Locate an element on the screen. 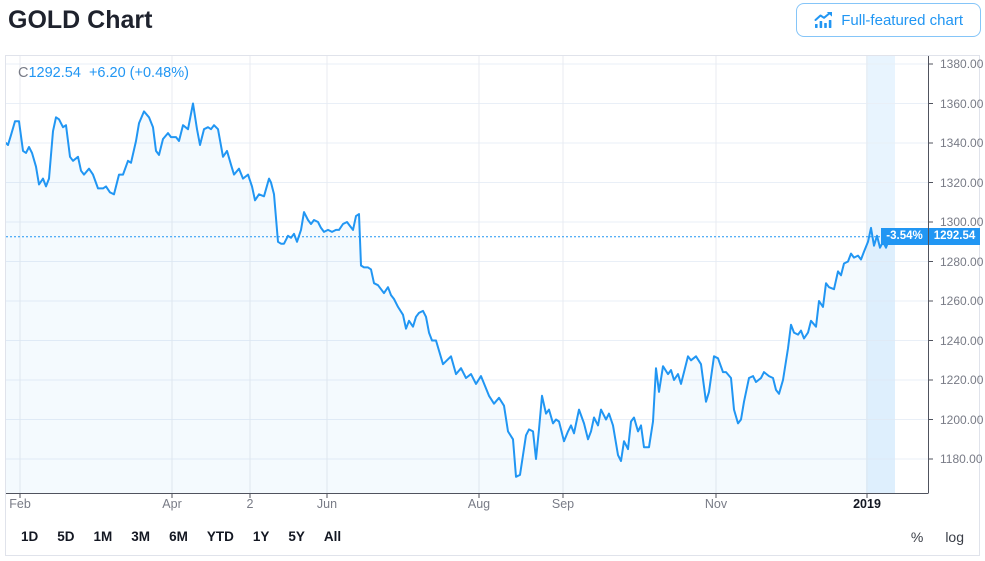 This screenshot has height=561, width=985. x-axis-label: Sep is located at coordinates (563, 504).